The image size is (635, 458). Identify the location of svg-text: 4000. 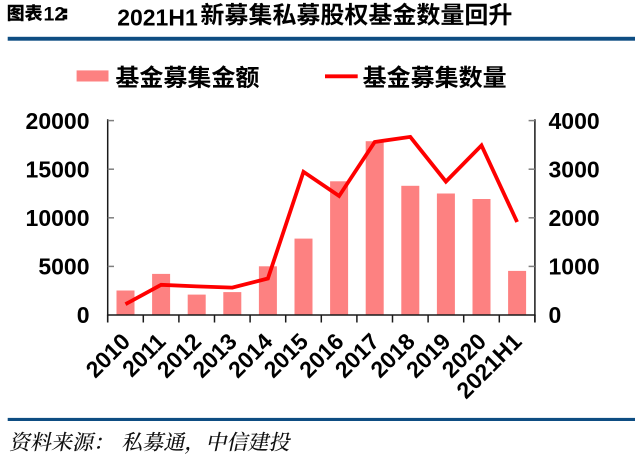
(574, 121).